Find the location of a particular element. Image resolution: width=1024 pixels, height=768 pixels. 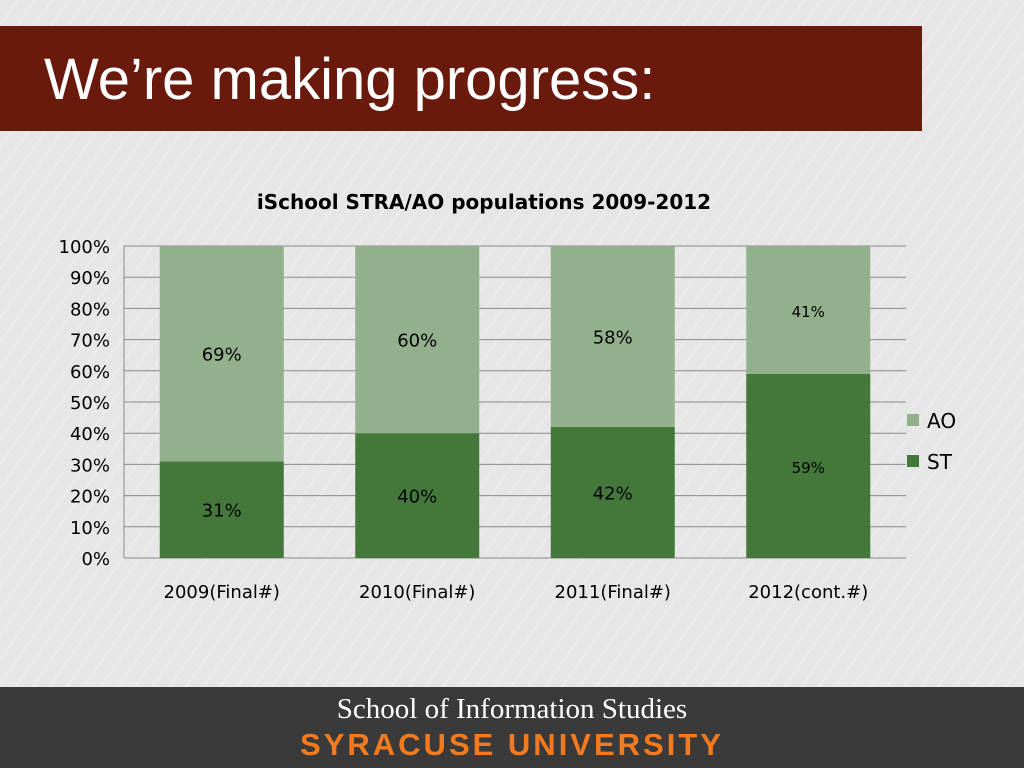

legend-swatch-st is located at coordinates (913, 461).